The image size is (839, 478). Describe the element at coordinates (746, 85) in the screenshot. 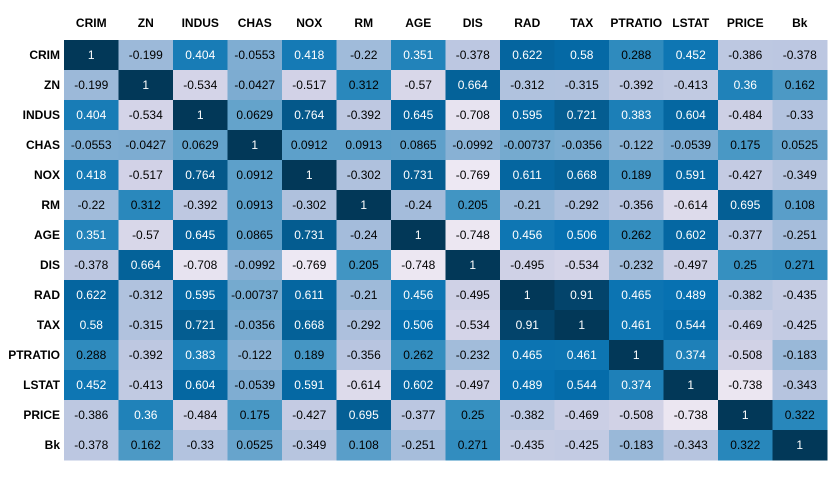

I see `cell-value-label: 0.36` at that location.